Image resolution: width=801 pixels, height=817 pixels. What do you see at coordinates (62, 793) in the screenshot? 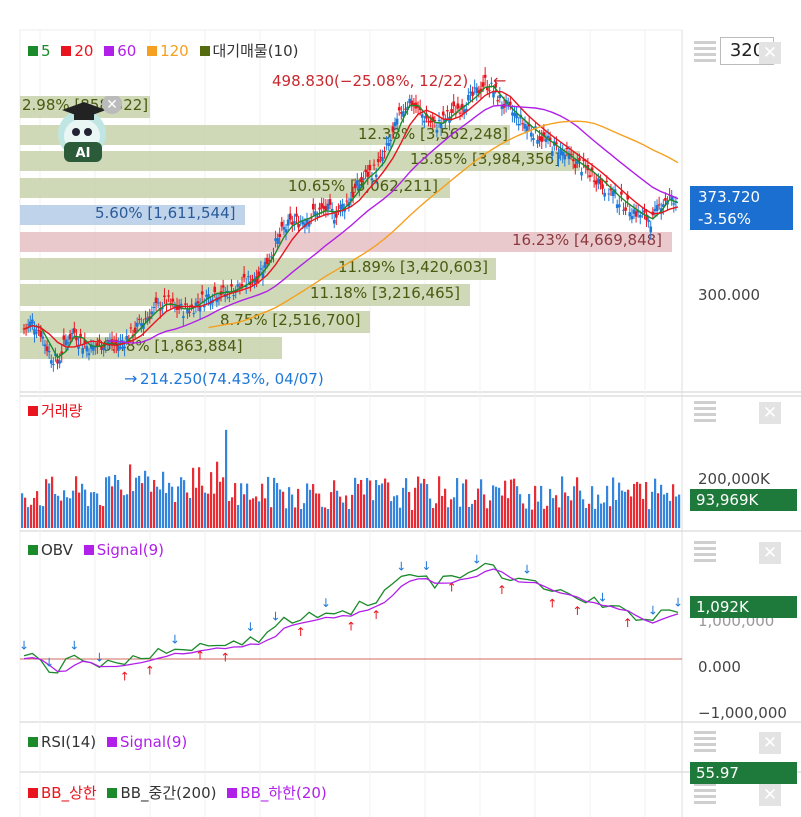
I see `legend-bb-upper: BB_상한` at bounding box center [62, 793].